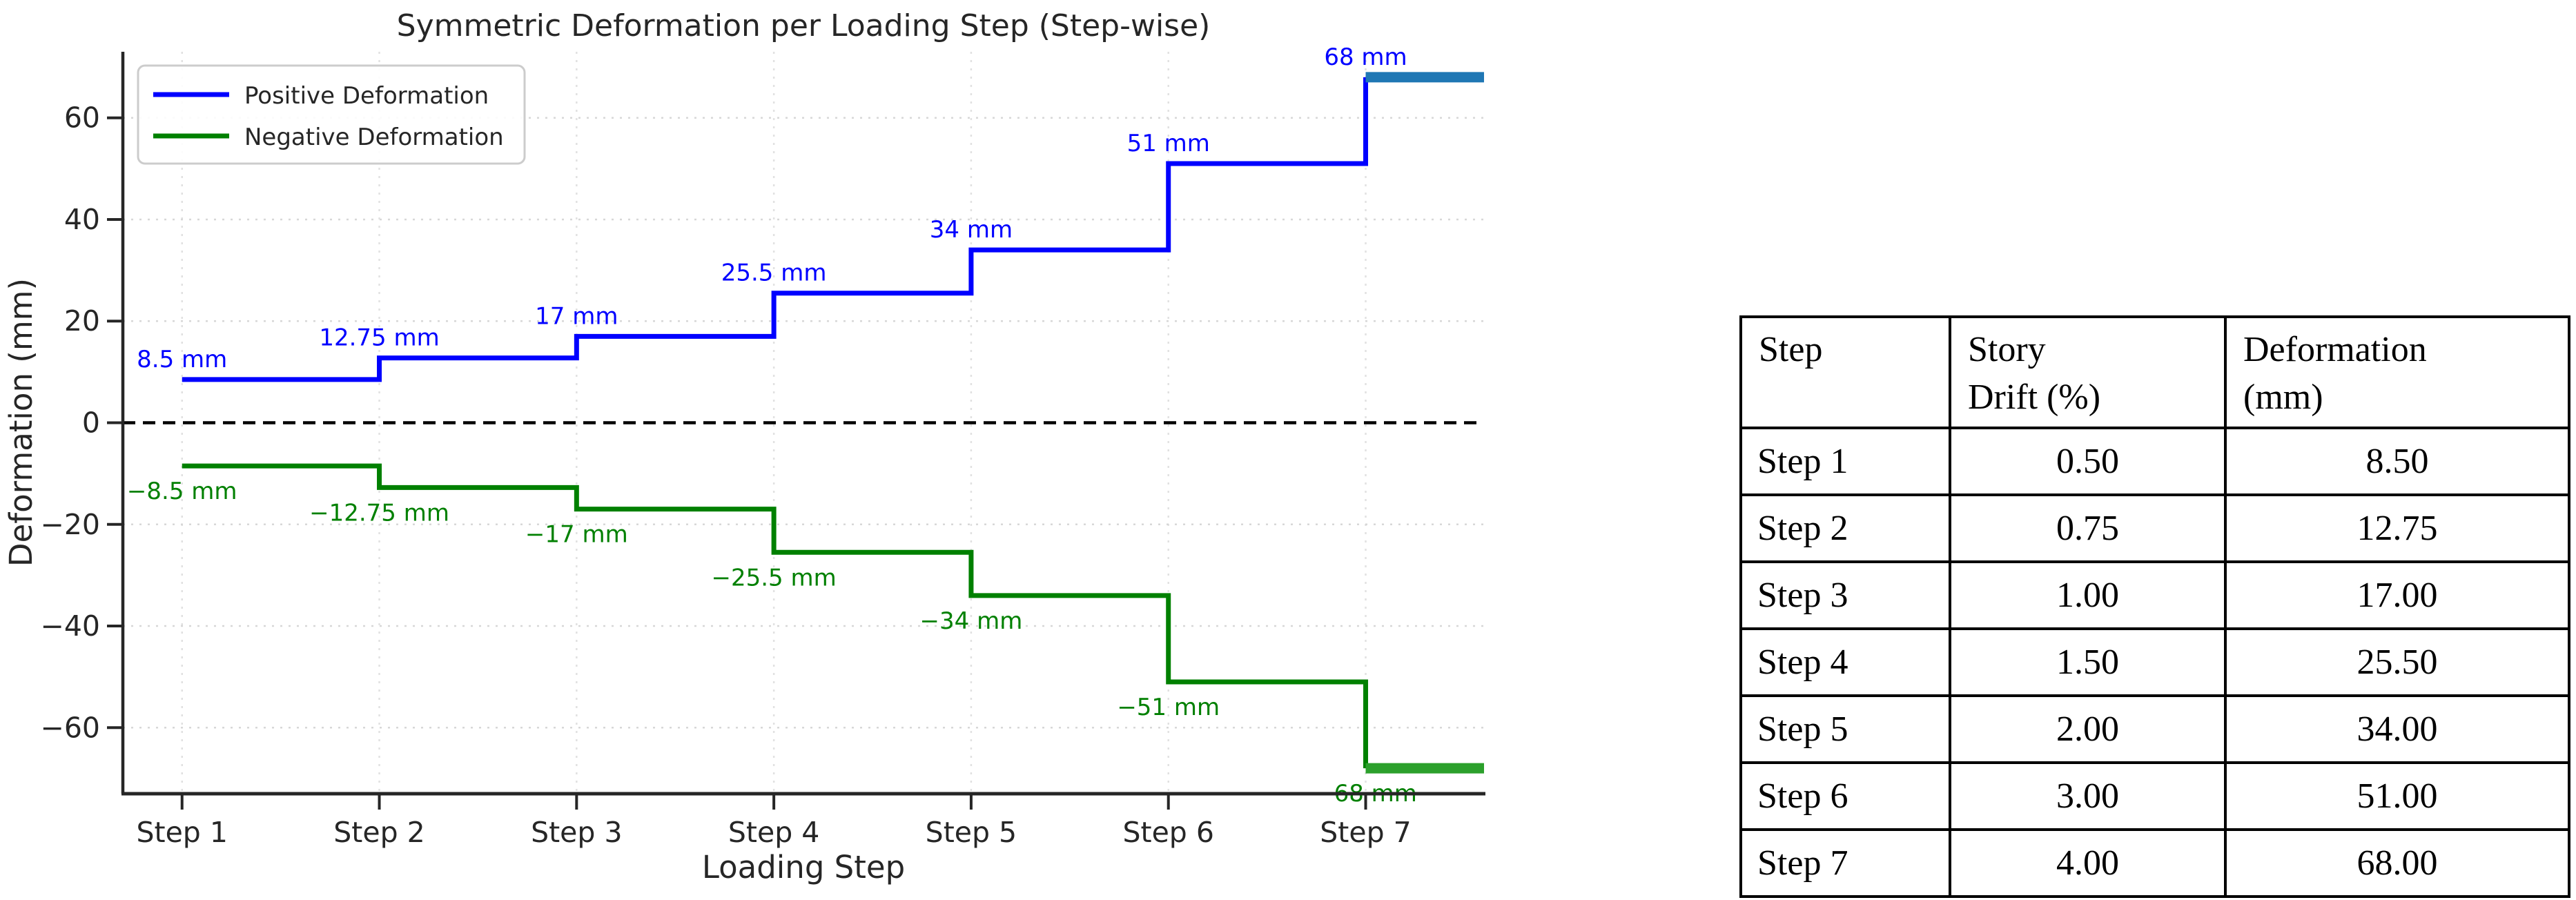 The height and width of the screenshot is (900, 2576). Describe the element at coordinates (576, 535) in the screenshot. I see `annotation-label: −17 mm` at that location.